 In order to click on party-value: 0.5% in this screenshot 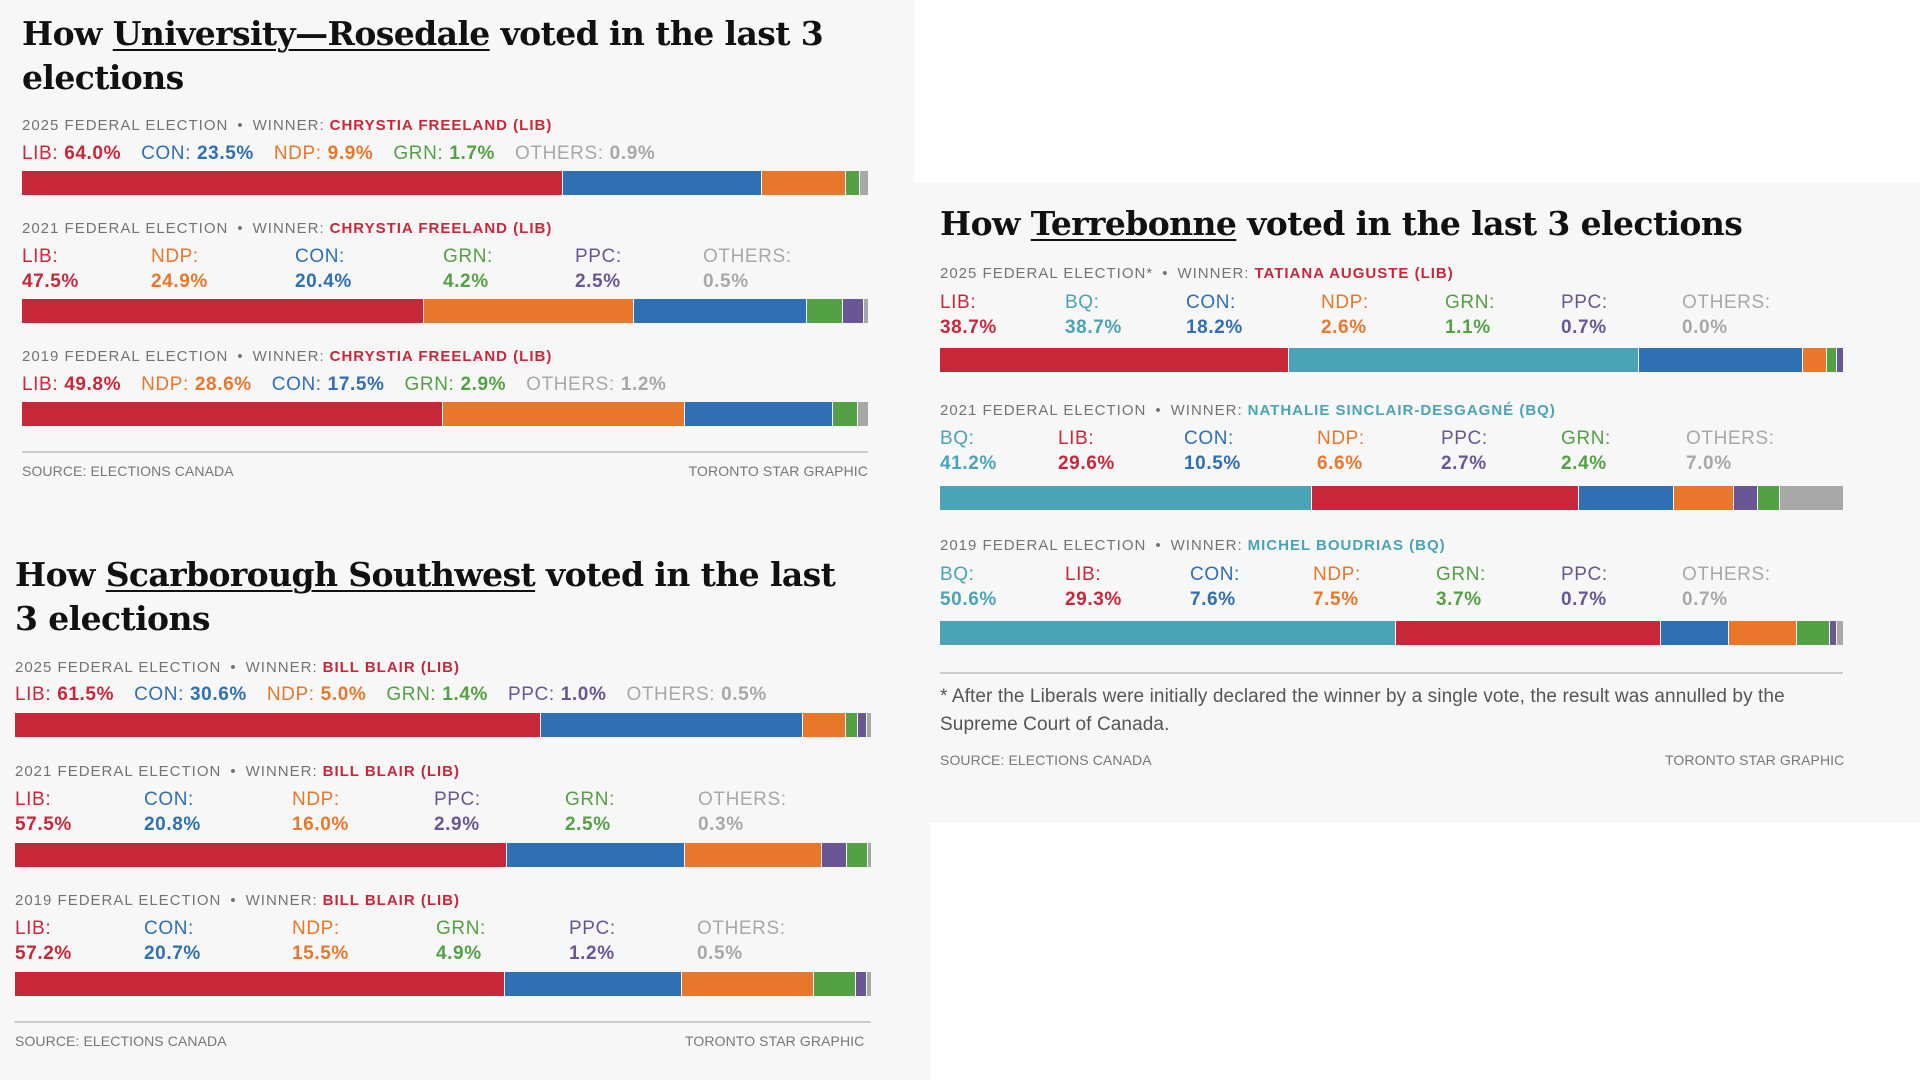, I will do `click(720, 953)`.